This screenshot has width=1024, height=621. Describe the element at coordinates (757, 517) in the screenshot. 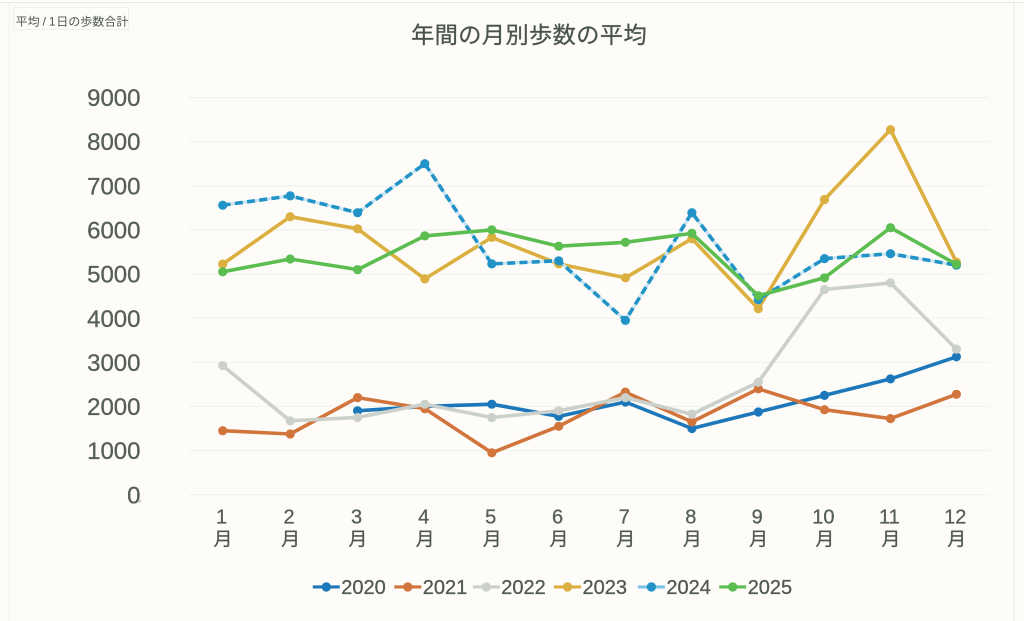

I see `svg-text: 9` at that location.